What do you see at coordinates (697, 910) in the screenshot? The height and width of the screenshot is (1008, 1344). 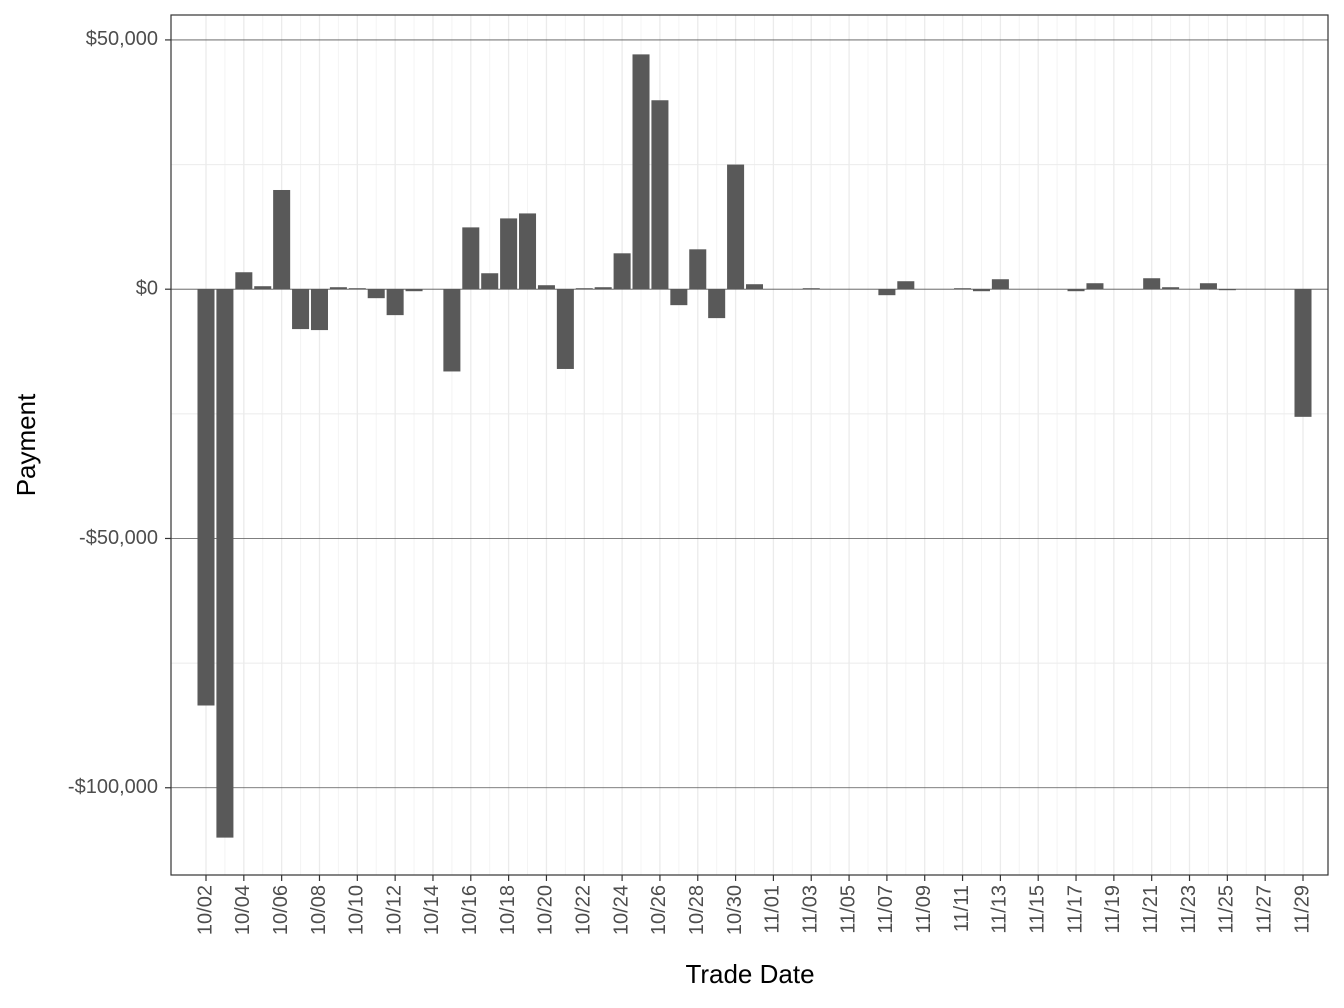 I see `x-tick-label: 10/28` at bounding box center [697, 910].